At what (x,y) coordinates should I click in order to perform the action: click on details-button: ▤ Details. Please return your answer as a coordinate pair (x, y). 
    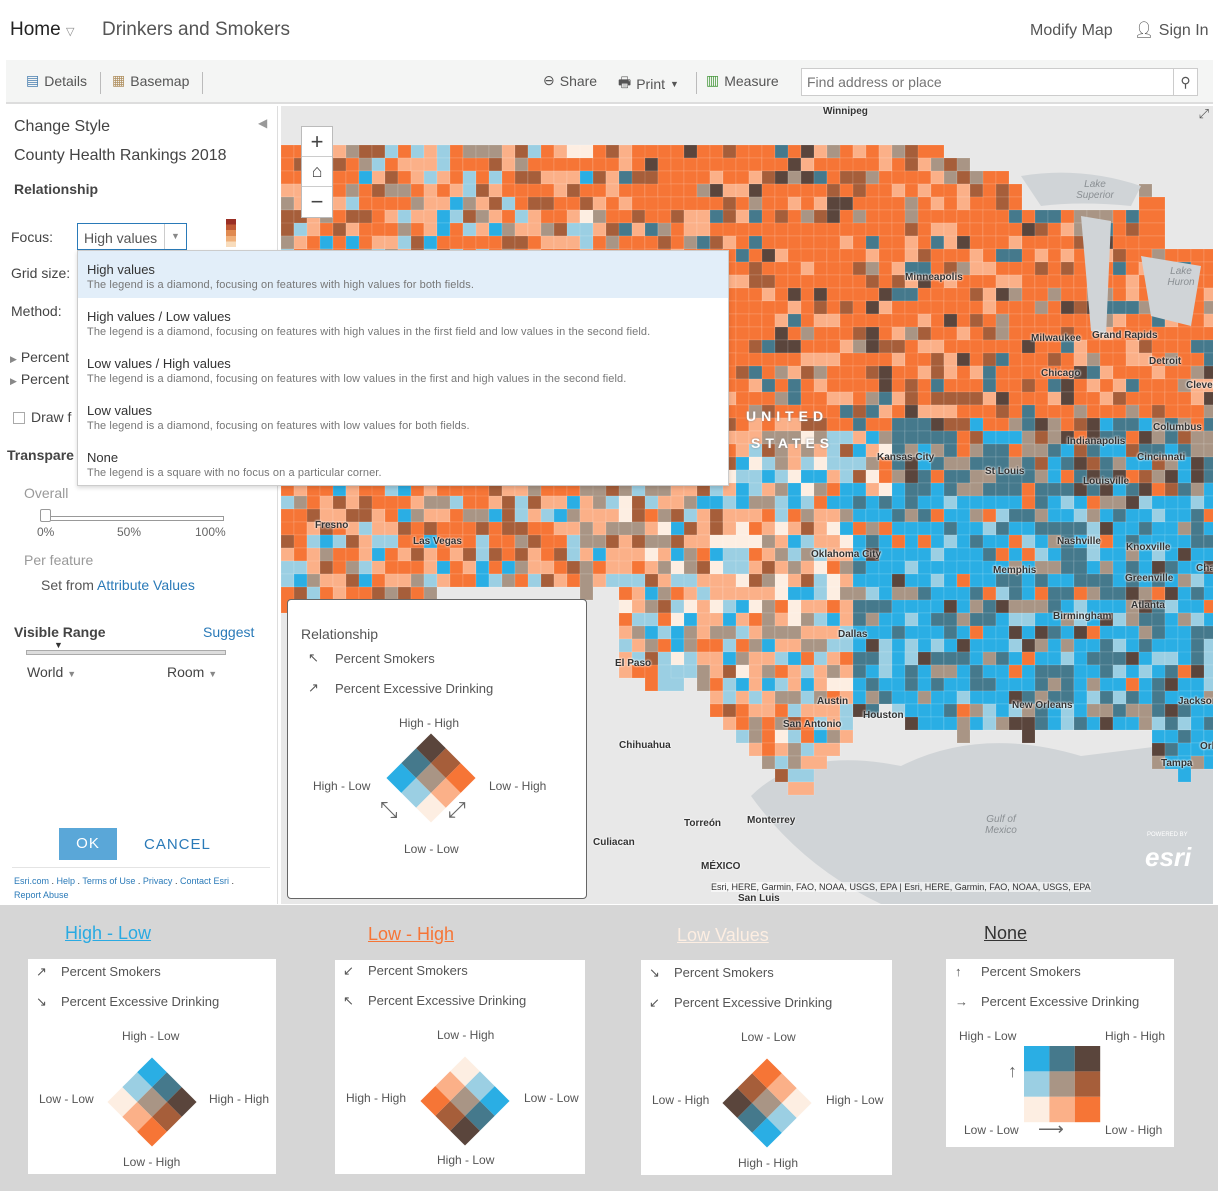
    Looking at the image, I should click on (56, 80).